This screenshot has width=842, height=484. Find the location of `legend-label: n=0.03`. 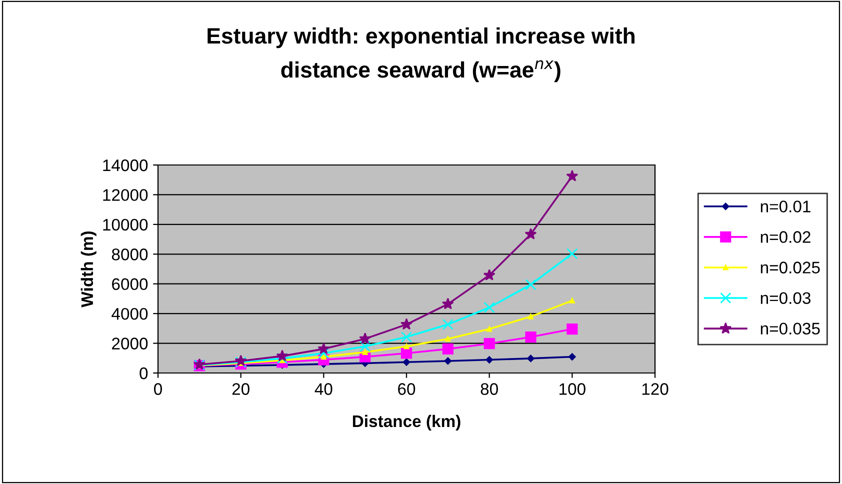

legend-label: n=0.03 is located at coordinates (785, 298).